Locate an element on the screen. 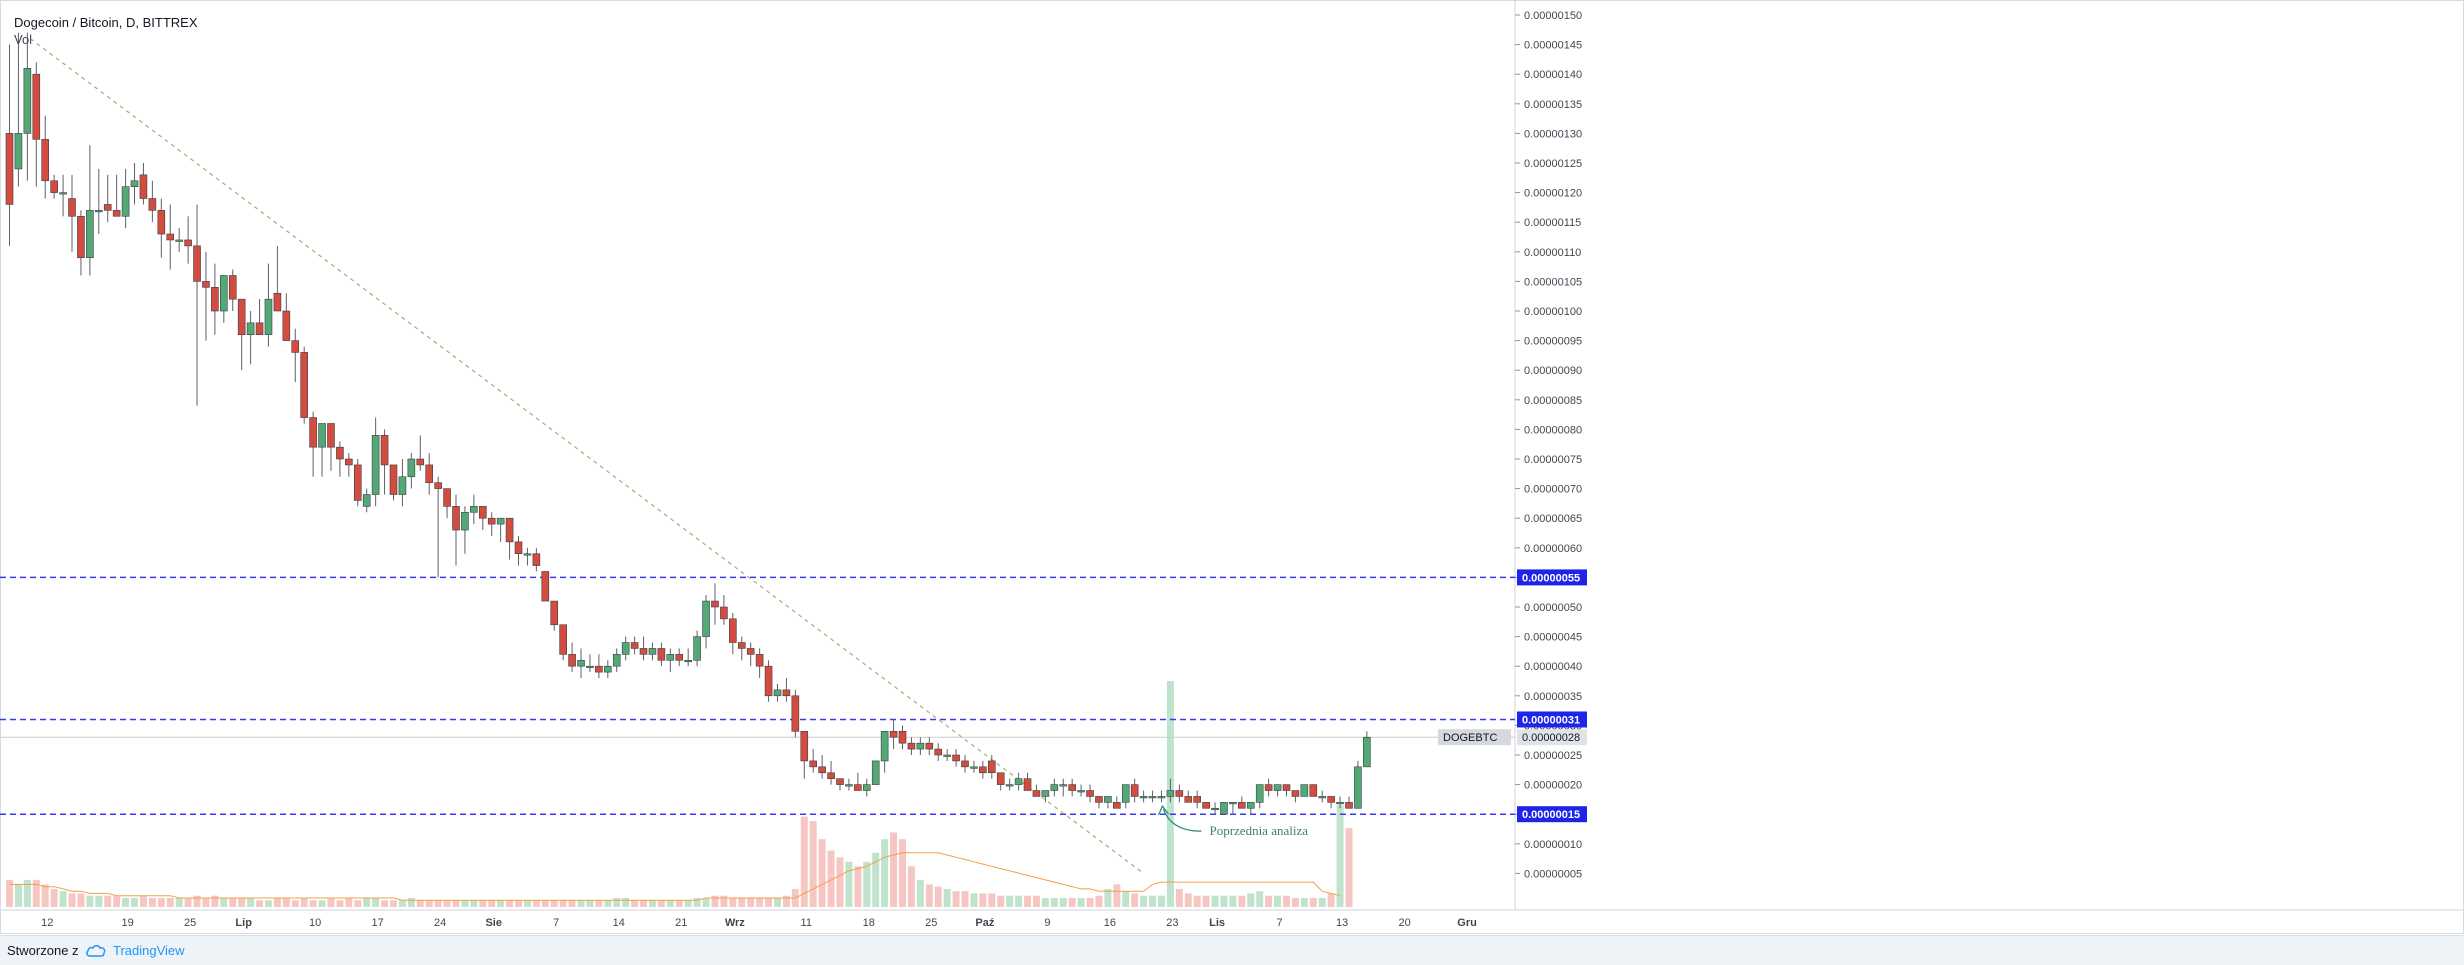  y-tick-label: 0.00000120 is located at coordinates (1553, 194).